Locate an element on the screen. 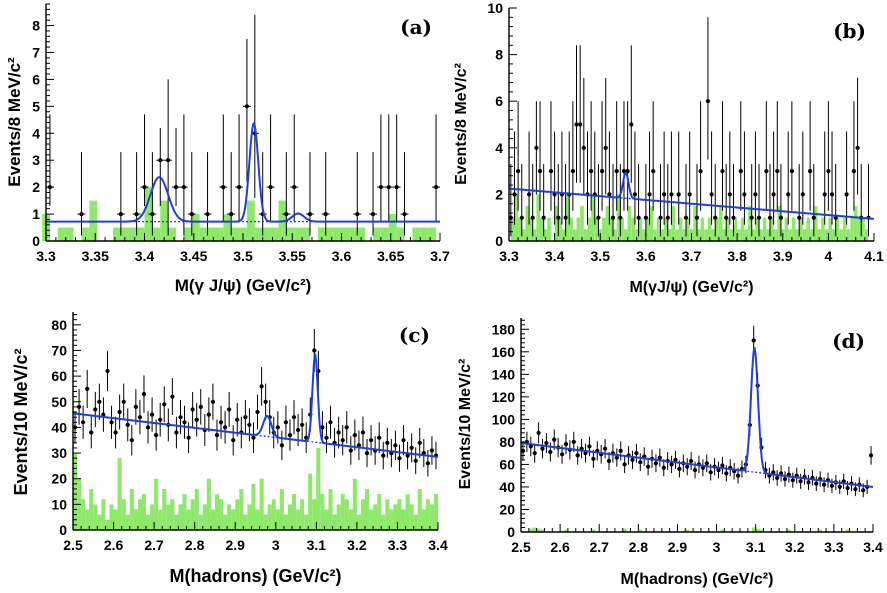 The width and height of the screenshot is (887, 593). x-tick-label: 3.4 is located at coordinates (145, 256).